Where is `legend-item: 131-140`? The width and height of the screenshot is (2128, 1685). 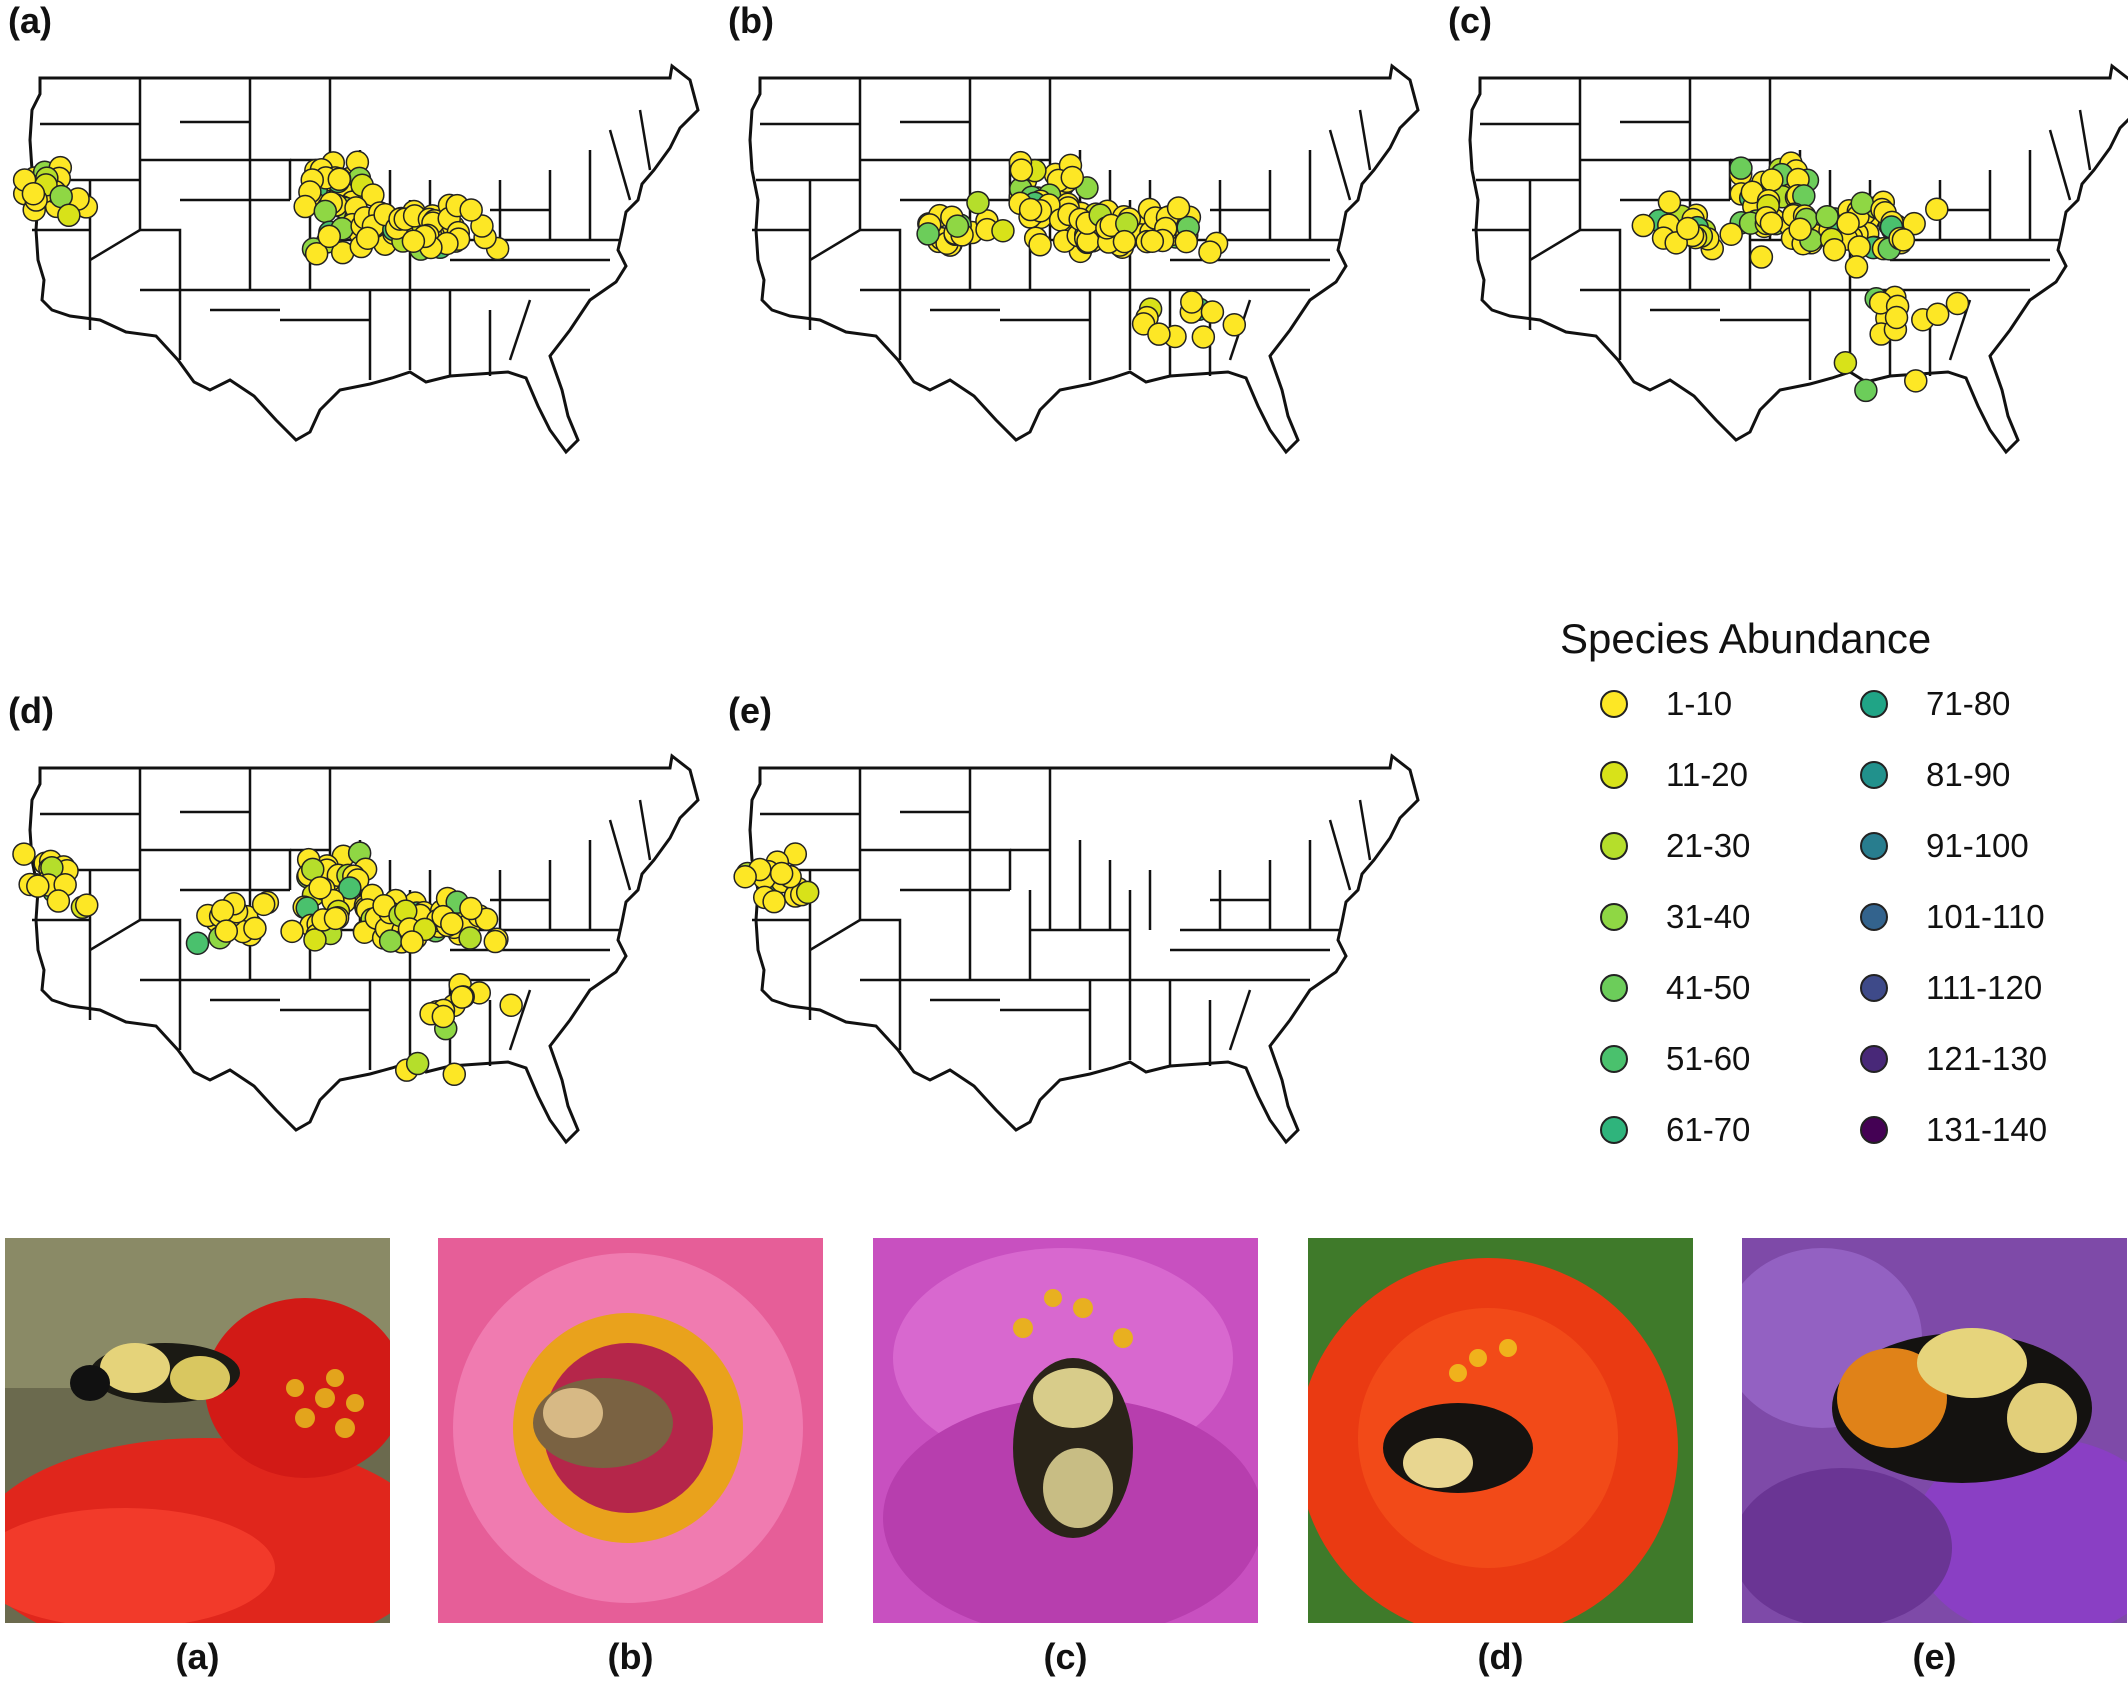
legend-item: 131-140 is located at coordinates (1953, 1130).